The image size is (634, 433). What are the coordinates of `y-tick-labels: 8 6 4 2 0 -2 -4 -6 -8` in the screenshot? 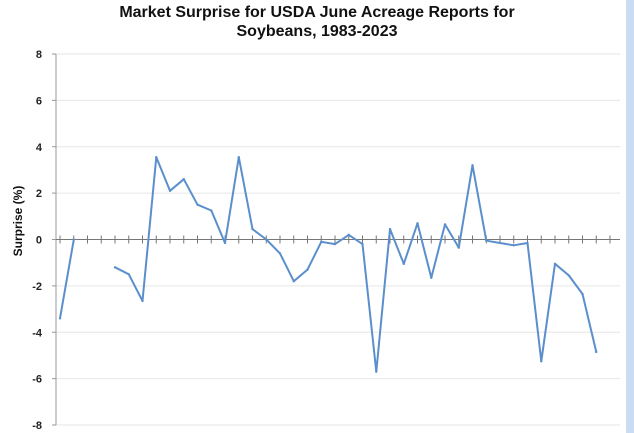 It's located at (37, 240).